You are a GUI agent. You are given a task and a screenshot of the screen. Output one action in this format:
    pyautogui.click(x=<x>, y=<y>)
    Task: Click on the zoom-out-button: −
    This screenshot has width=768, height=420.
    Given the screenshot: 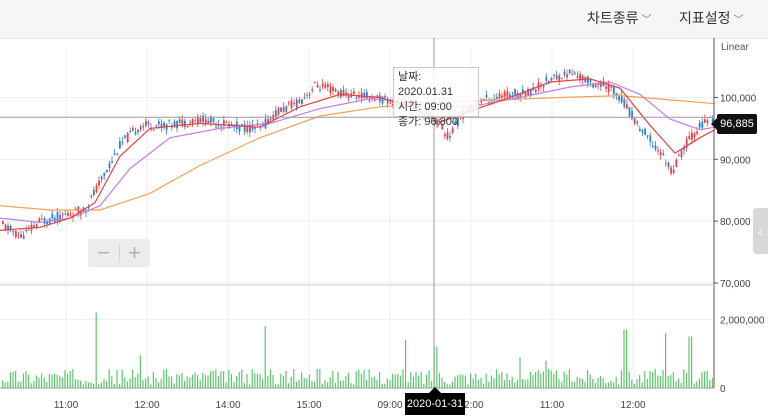 What is the action you would take?
    pyautogui.click(x=103, y=252)
    